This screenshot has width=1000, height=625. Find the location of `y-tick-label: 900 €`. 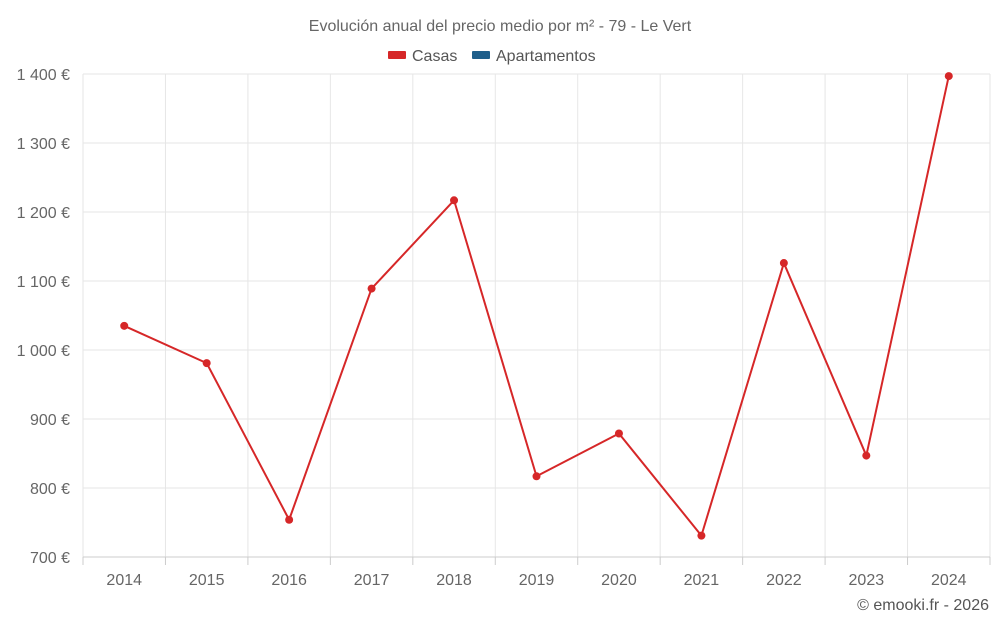

y-tick-label: 900 € is located at coordinates (50, 420).